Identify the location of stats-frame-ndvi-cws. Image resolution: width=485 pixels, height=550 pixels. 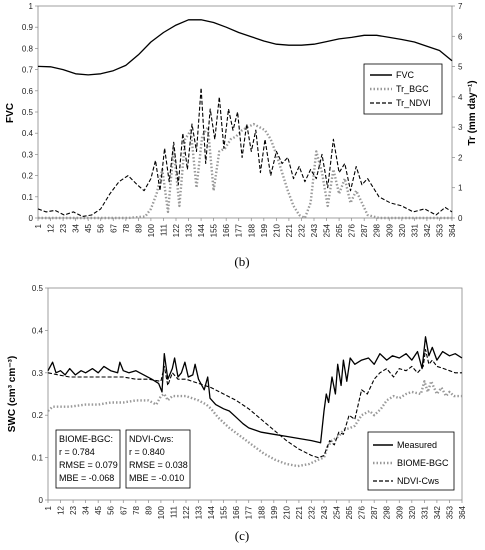
(158, 459).